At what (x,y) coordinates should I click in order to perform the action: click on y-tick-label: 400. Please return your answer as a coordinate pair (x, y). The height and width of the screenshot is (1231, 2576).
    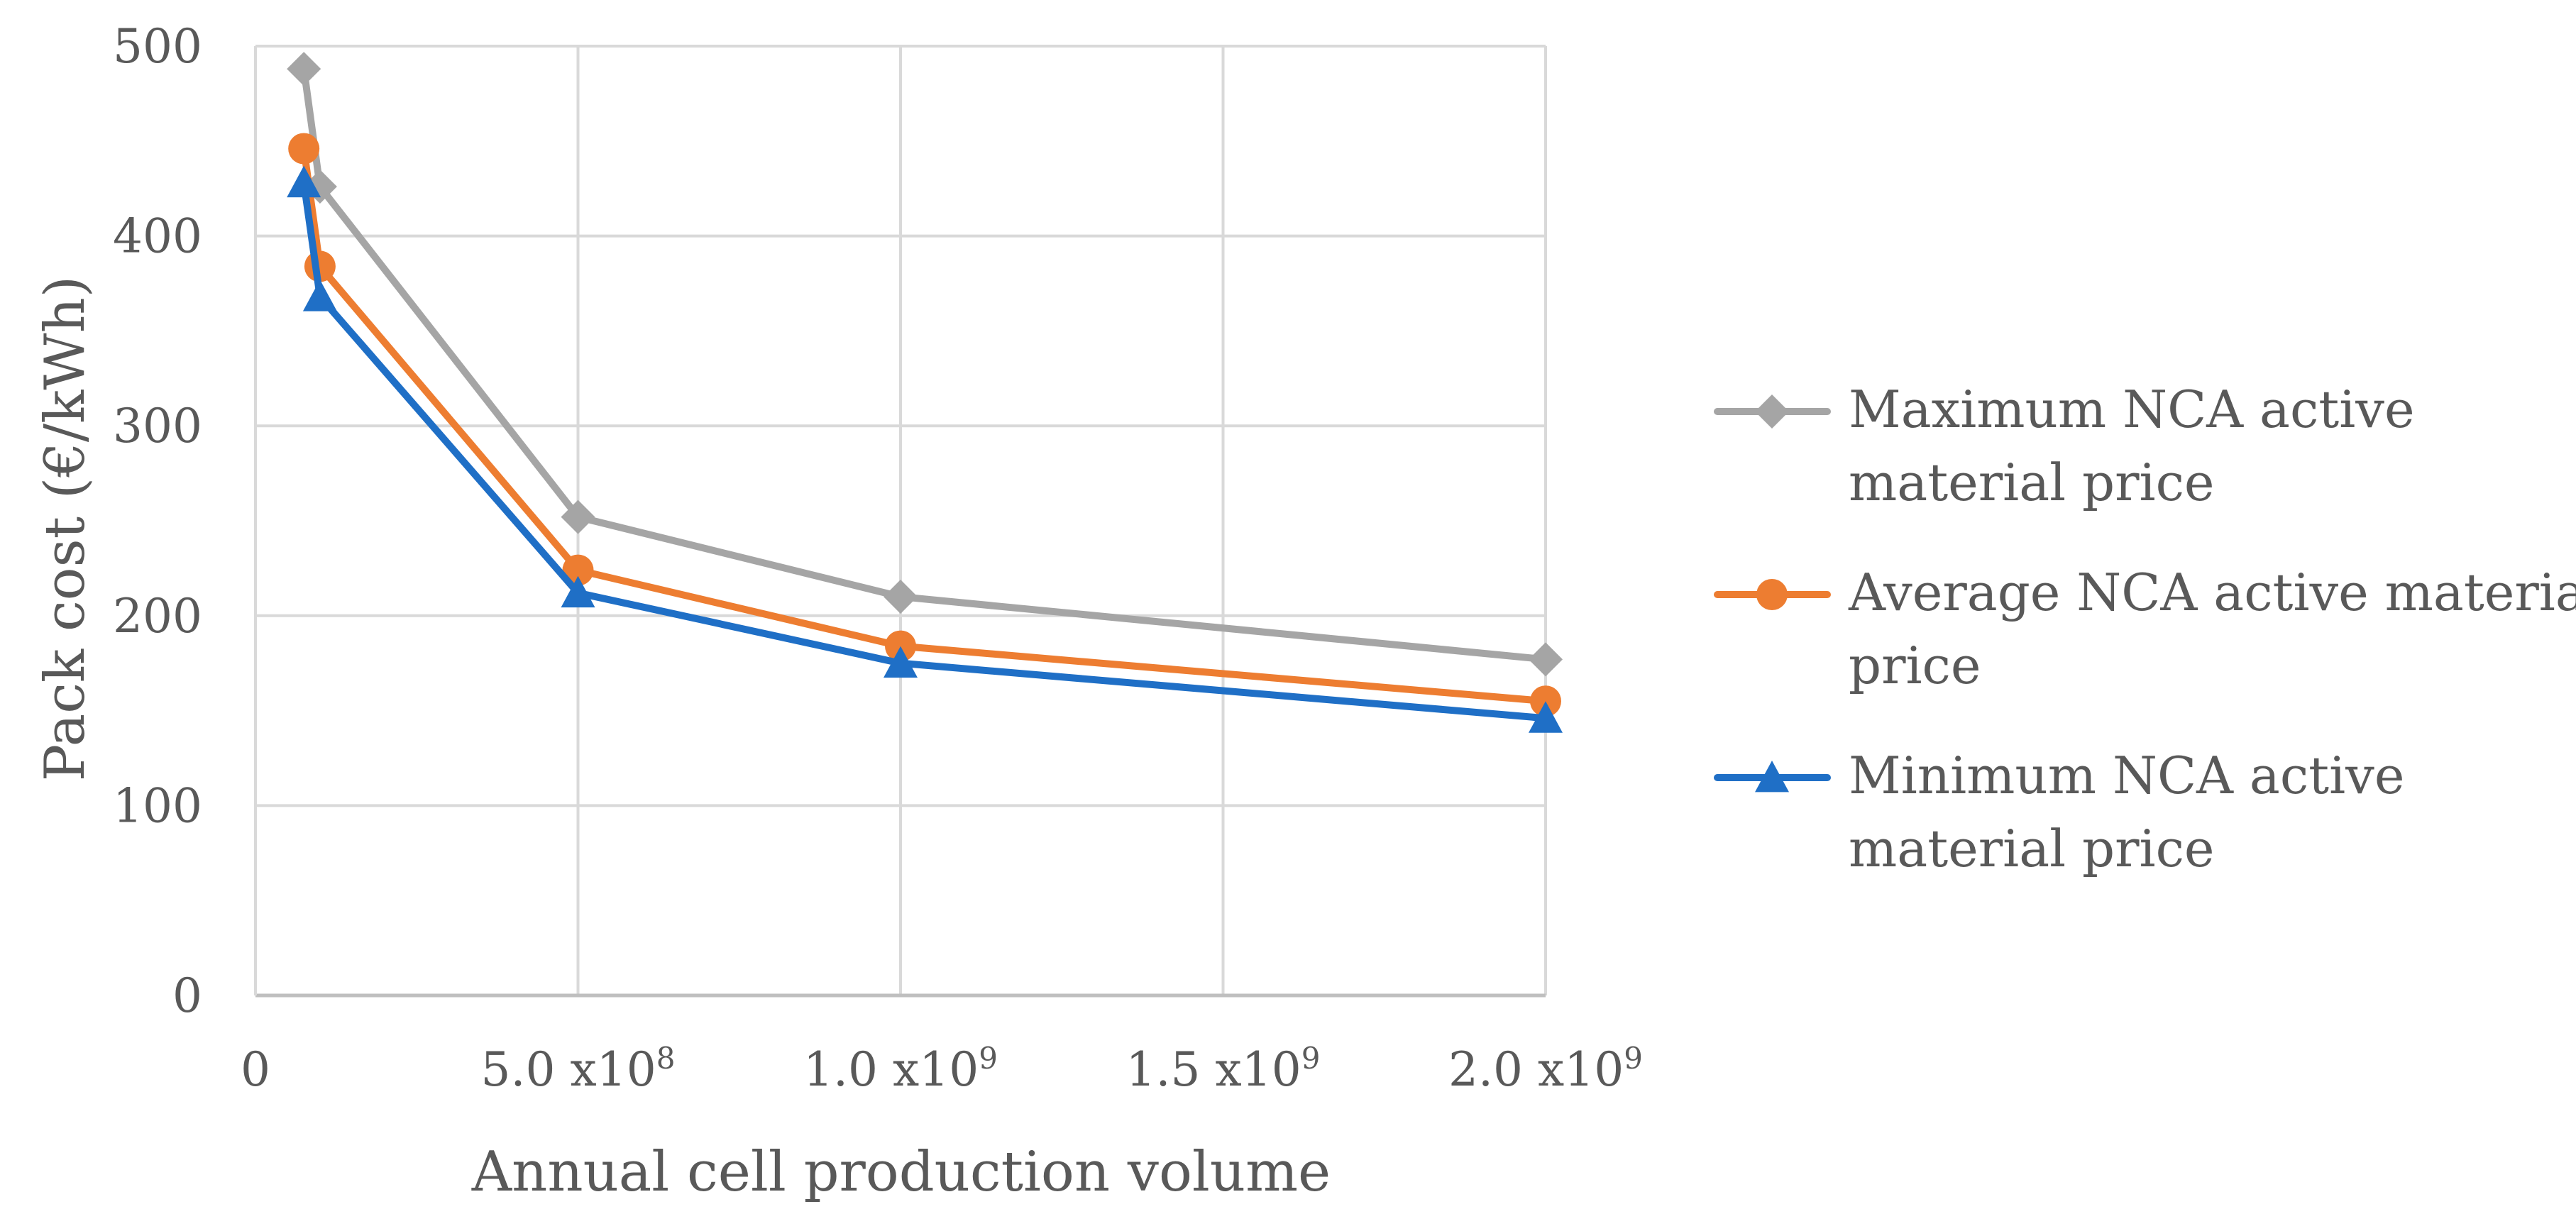
    Looking at the image, I should click on (157, 236).